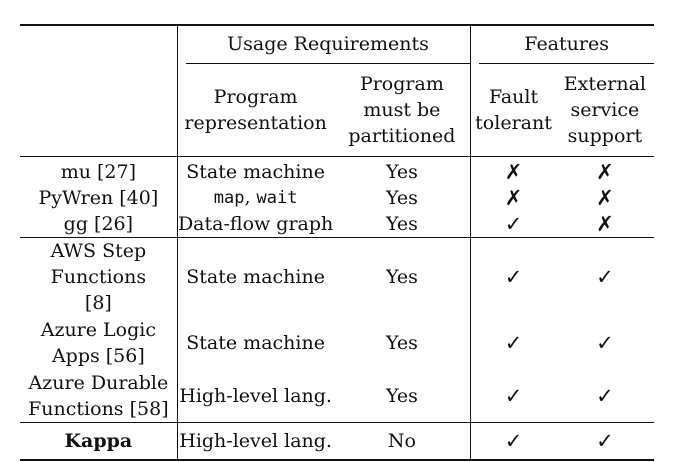  I want to click on system-cell: gg [26], so click(98, 223).